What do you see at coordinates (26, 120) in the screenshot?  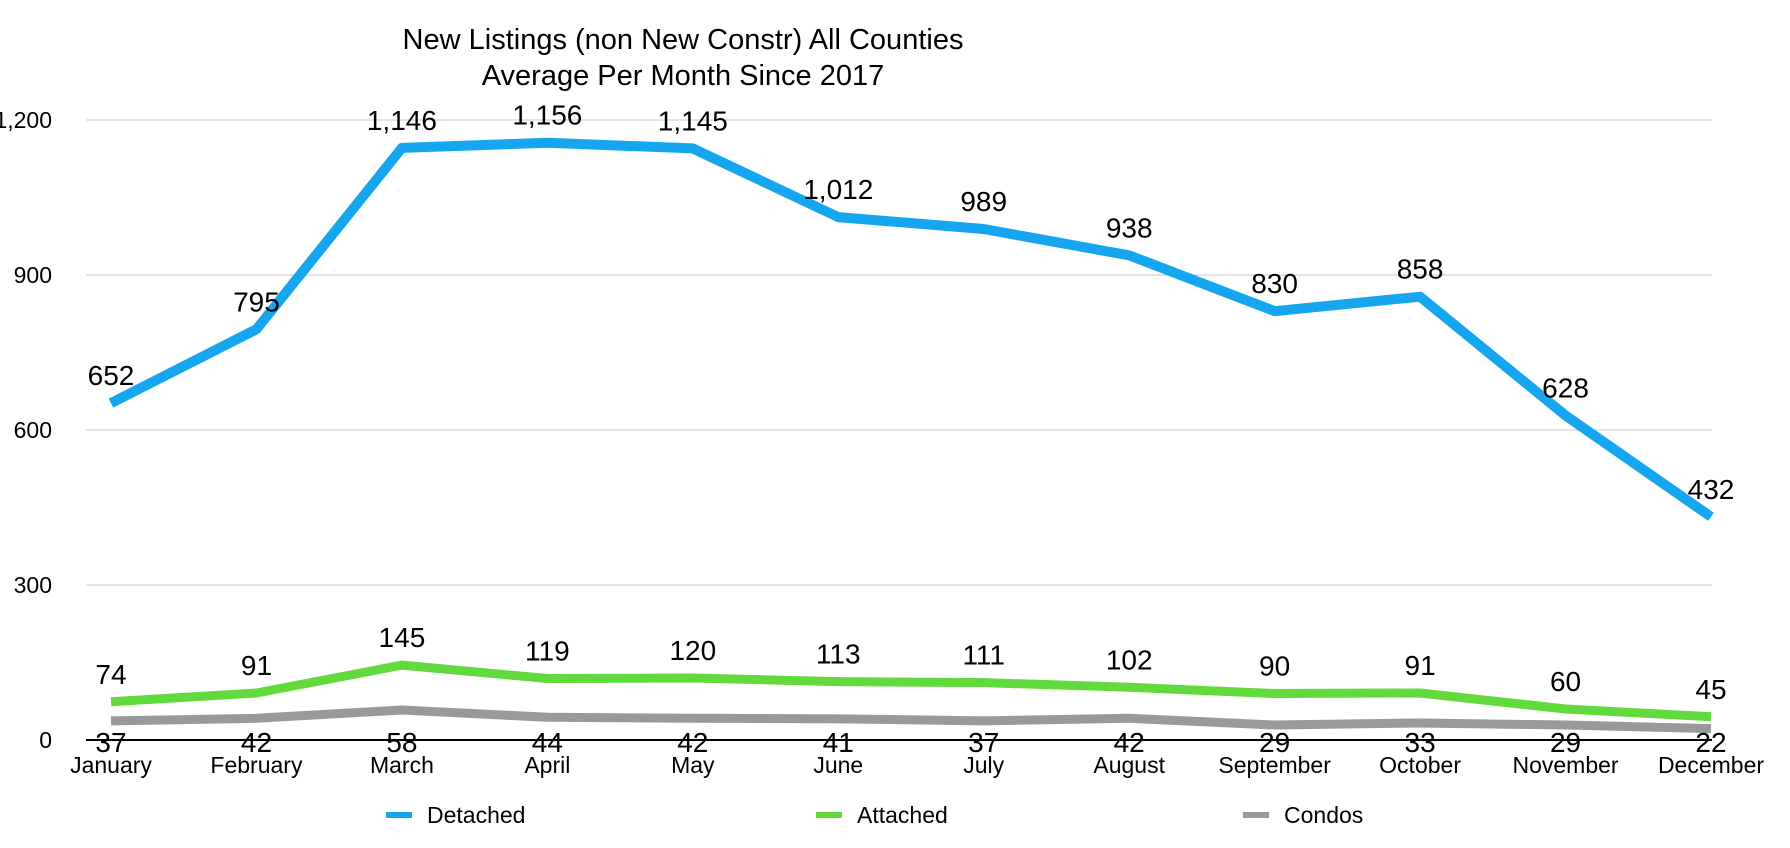 I see `y-tick-label: 1,200` at bounding box center [26, 120].